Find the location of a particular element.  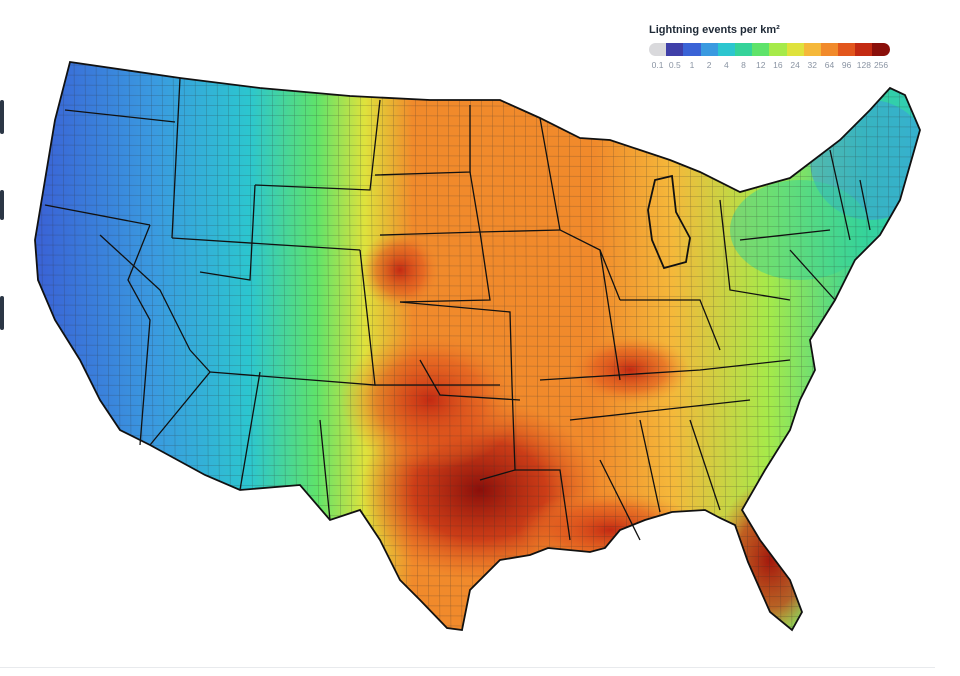

legend-color-bar is located at coordinates (794, 49).